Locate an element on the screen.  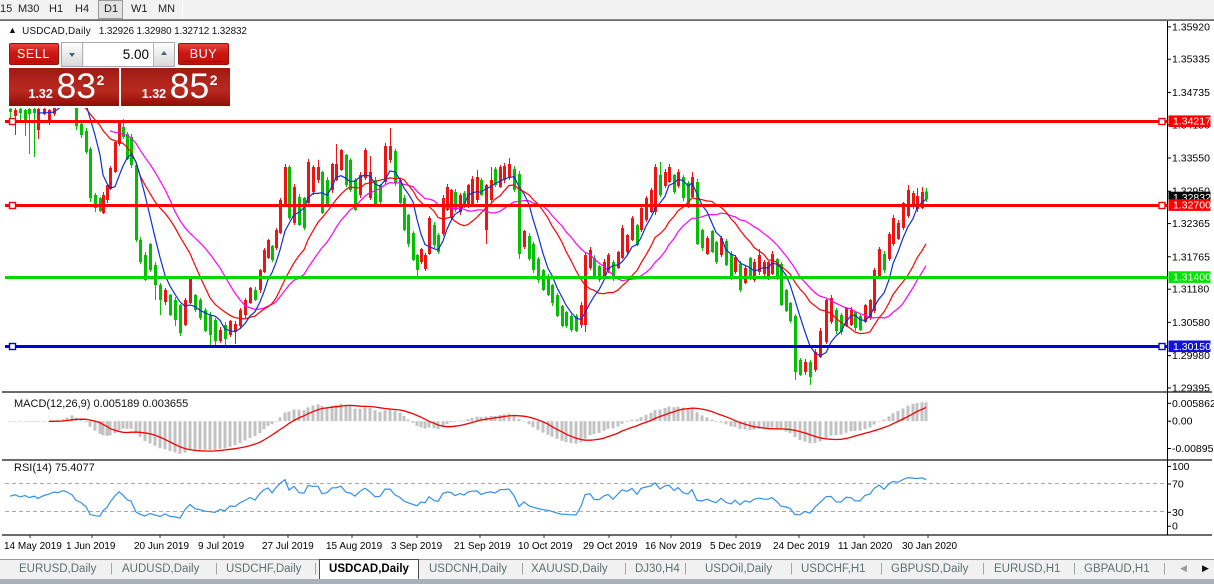
svg-text: 1.32365 is located at coordinates (1191, 224).